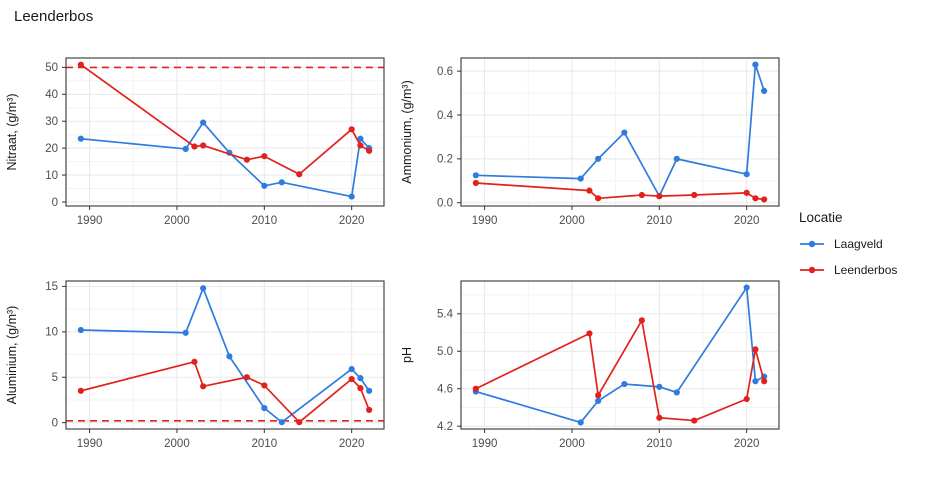 The height and width of the screenshot is (489, 926). I want to click on y-axis-tick-label: 5.0, so click(445, 352).